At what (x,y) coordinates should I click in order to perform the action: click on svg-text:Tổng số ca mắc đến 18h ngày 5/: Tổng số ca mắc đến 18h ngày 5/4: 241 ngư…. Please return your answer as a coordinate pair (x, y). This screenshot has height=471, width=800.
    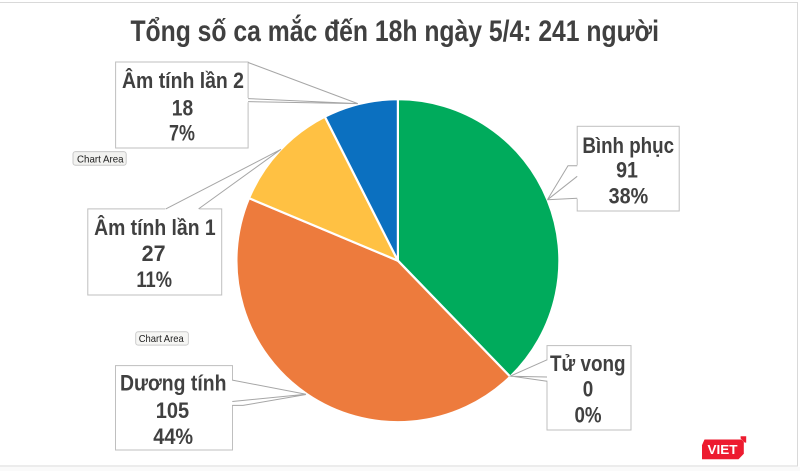
    Looking at the image, I should click on (394, 31).